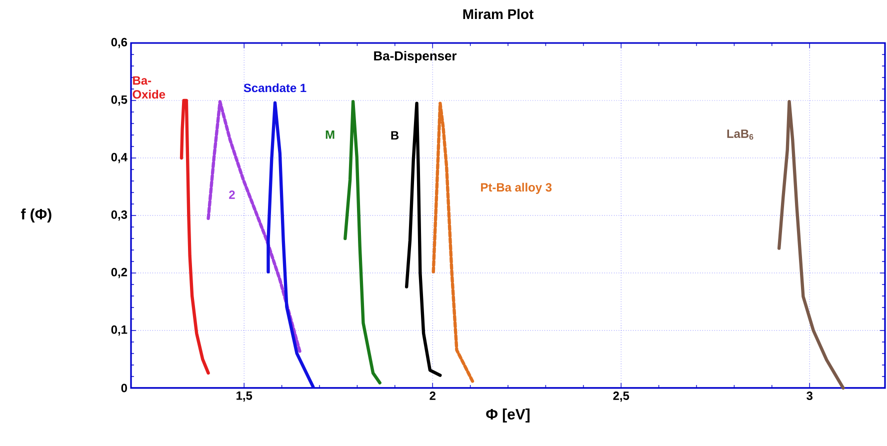  I want to click on y-tick-label: 0,1, so click(119, 330).